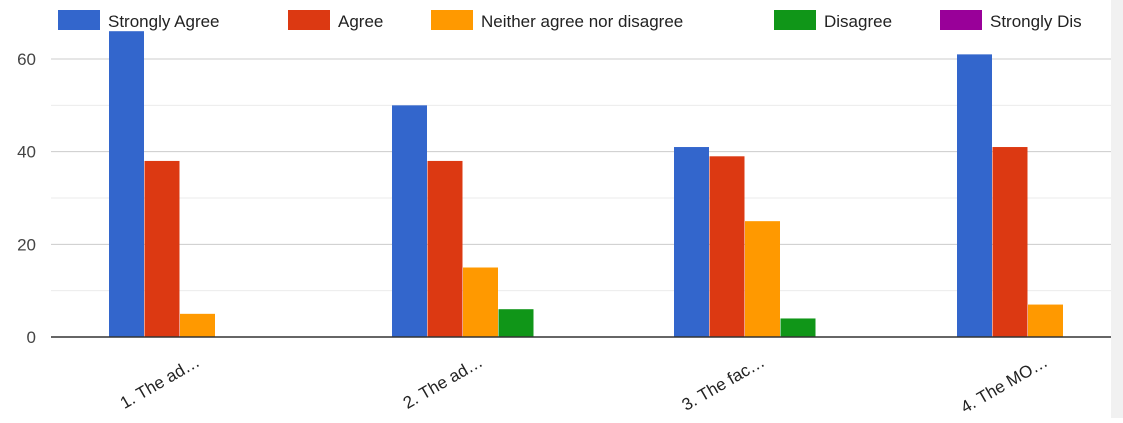  Describe the element at coordinates (858, 21) in the screenshot. I see `legend-label: Disagree` at that location.